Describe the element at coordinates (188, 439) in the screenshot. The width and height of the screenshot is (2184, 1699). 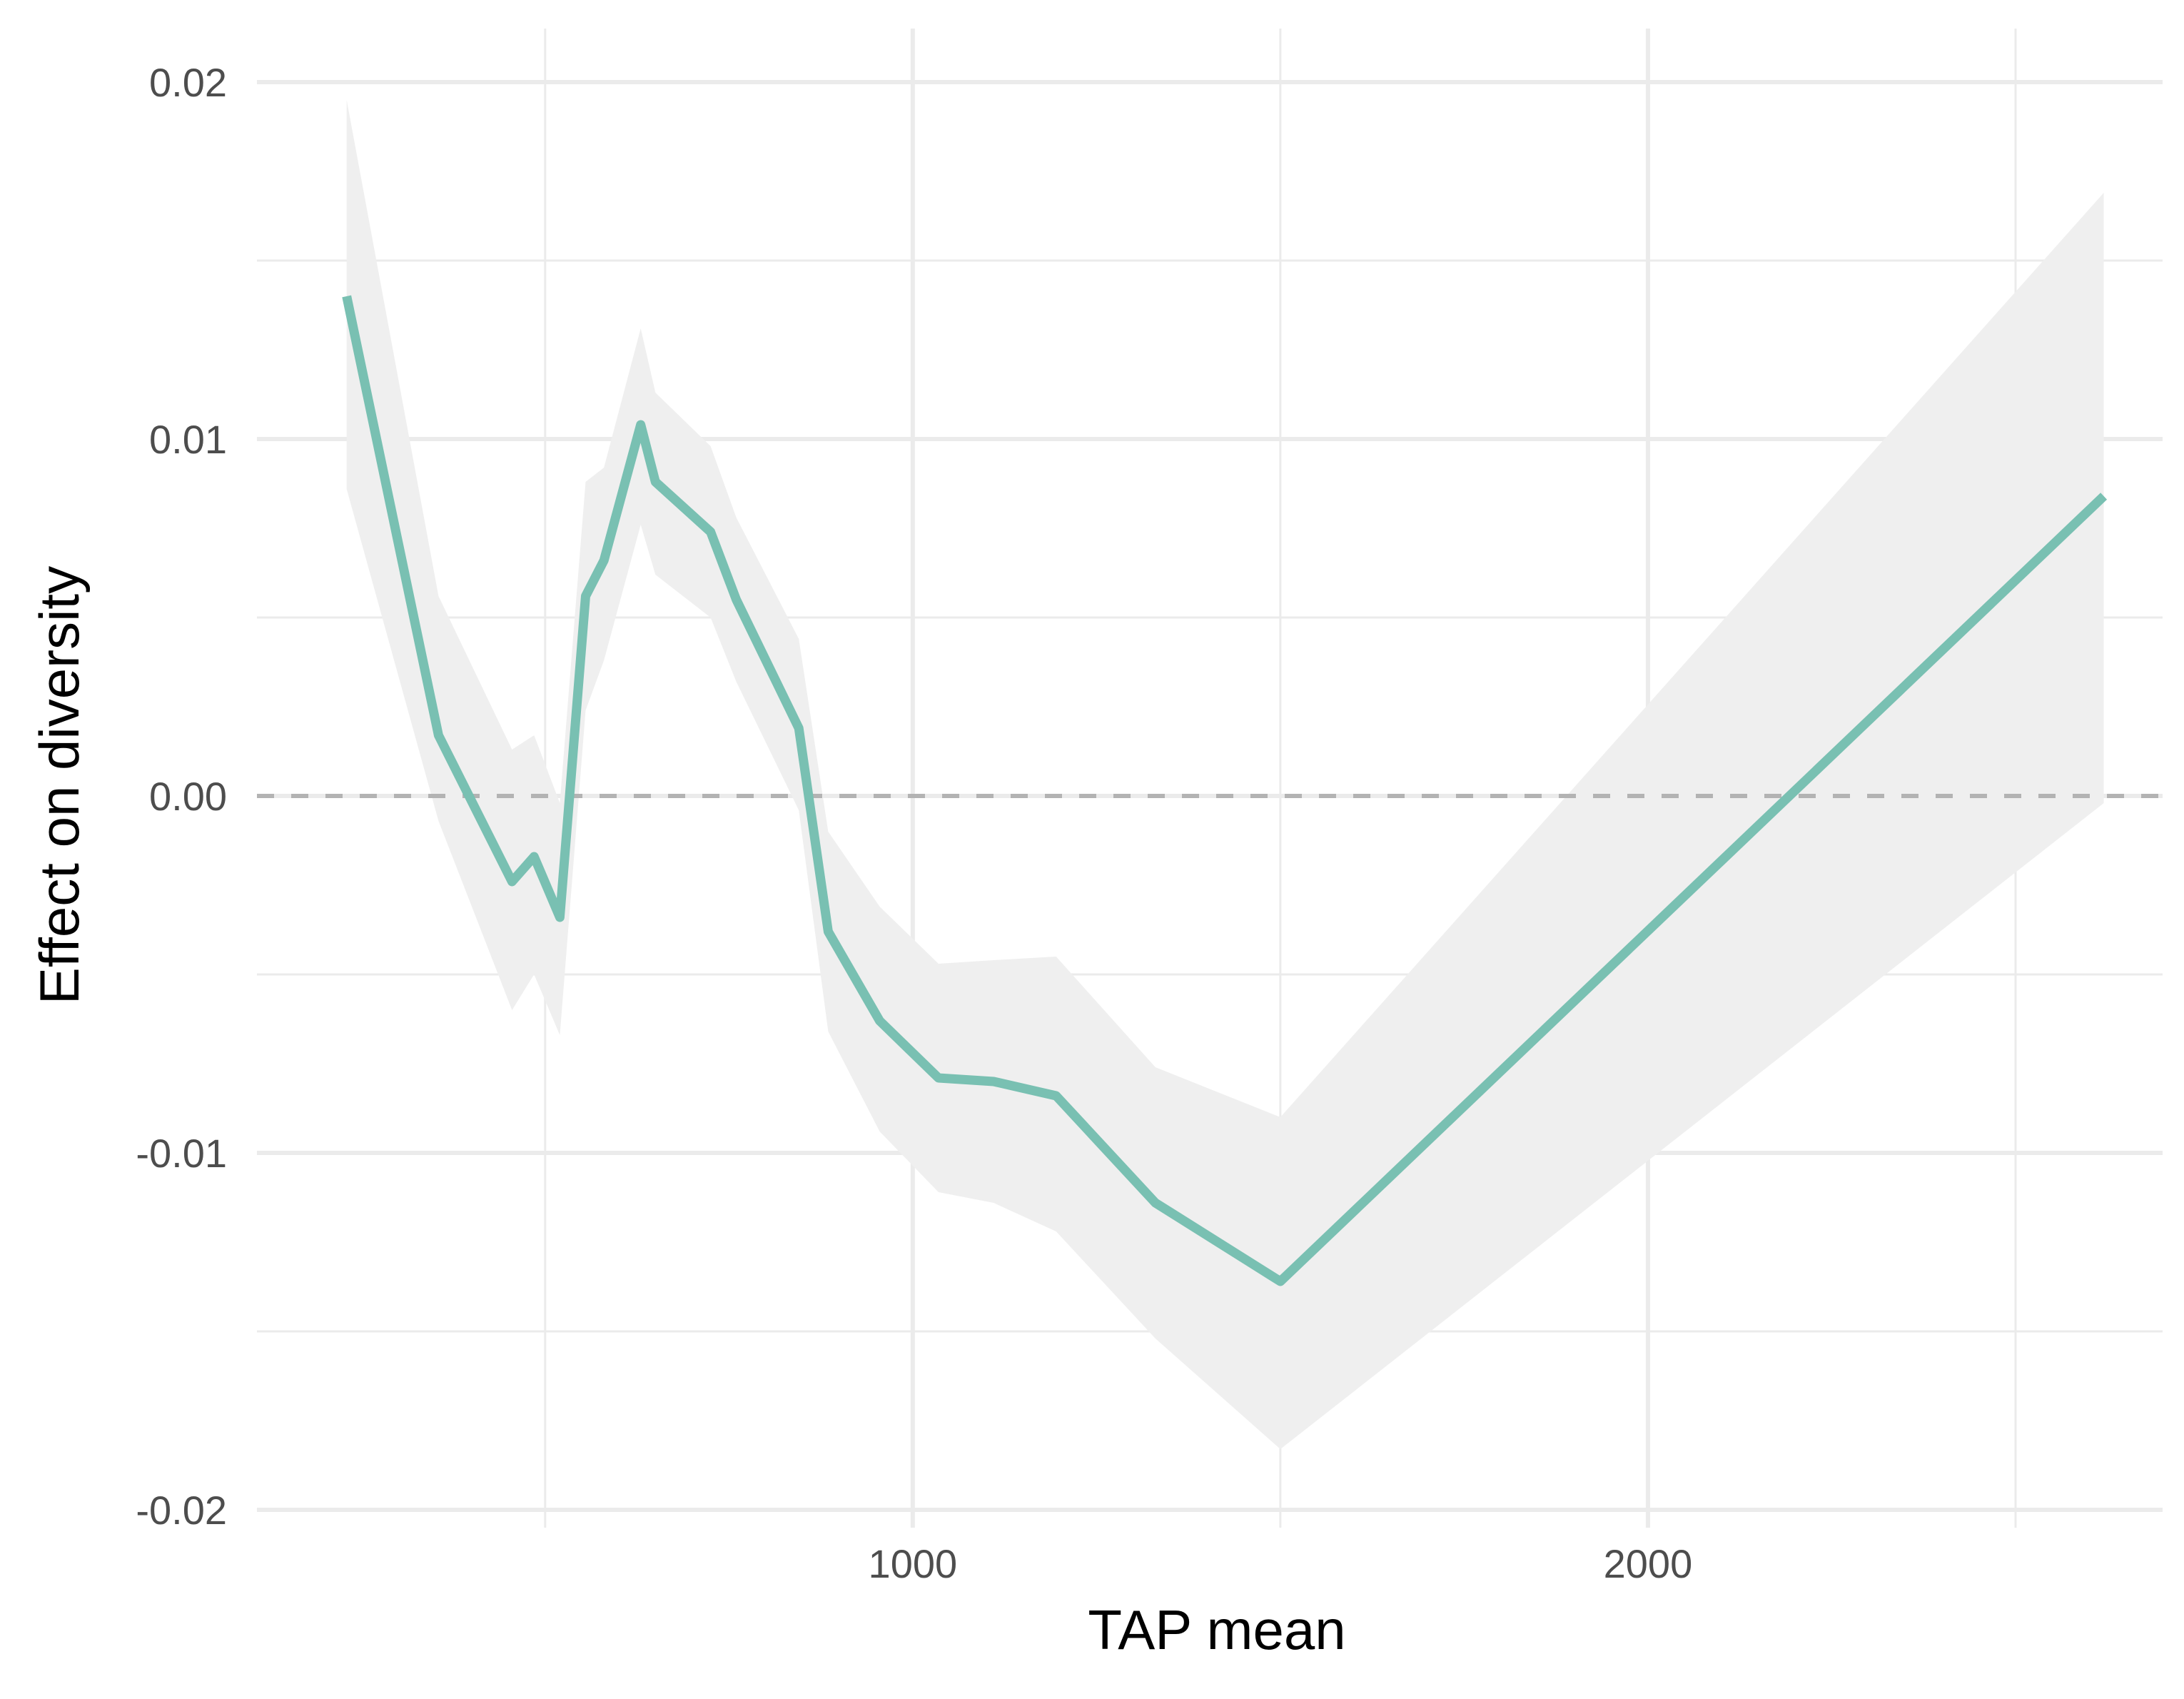
I see `y-tick-label: 0.01` at that location.